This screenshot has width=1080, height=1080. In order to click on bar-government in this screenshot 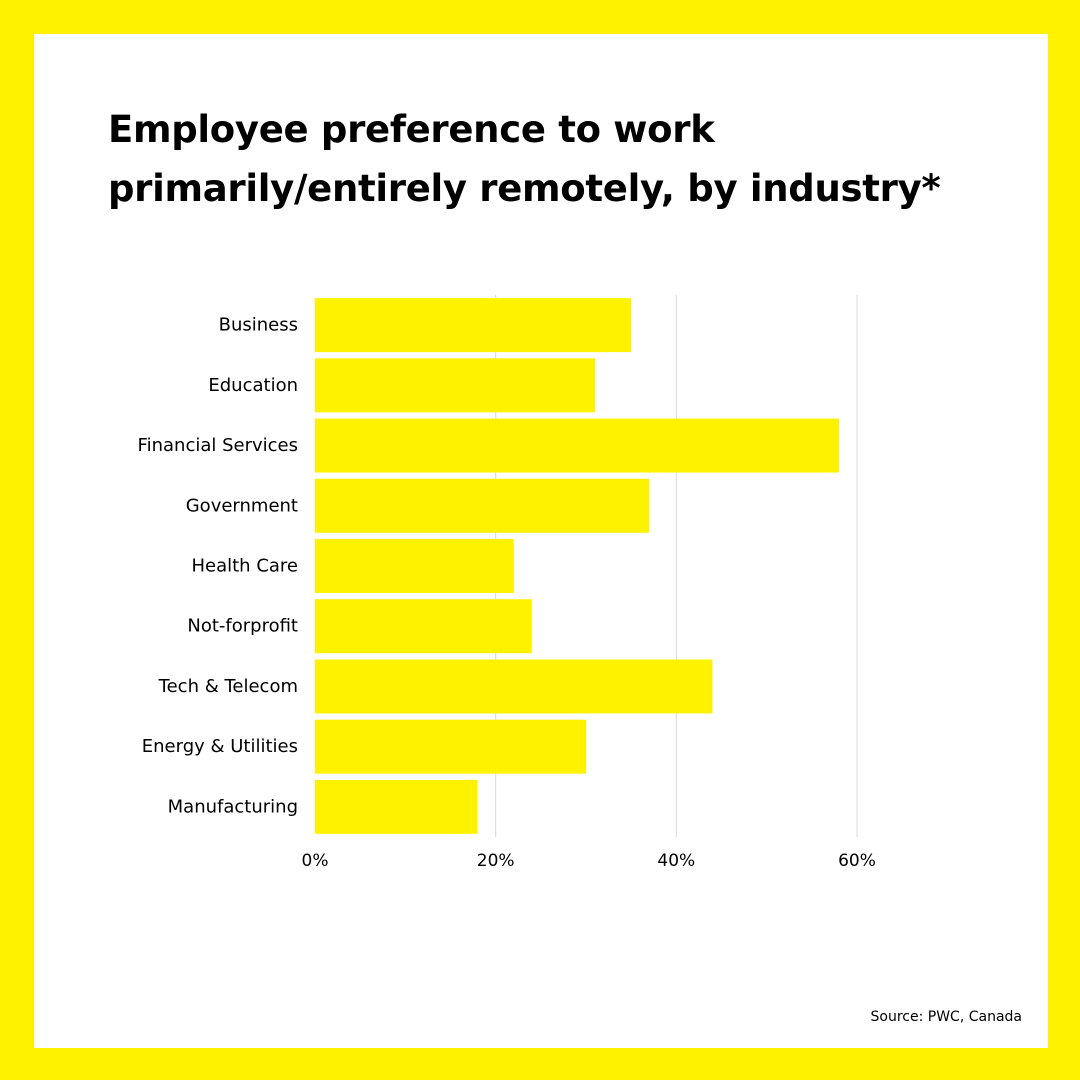, I will do `click(482, 505)`.